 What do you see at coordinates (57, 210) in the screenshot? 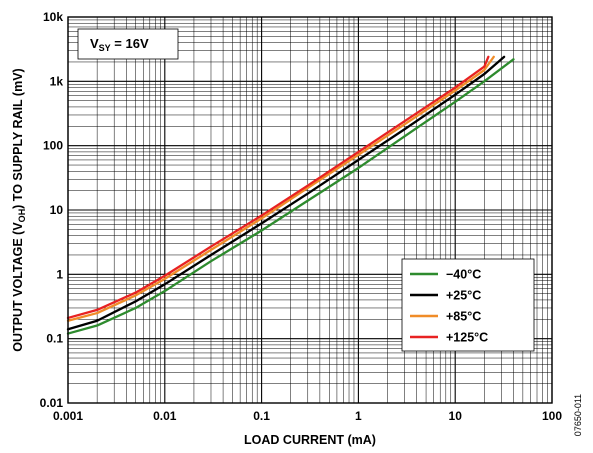
I see `y-tick-label: 10` at bounding box center [57, 210].